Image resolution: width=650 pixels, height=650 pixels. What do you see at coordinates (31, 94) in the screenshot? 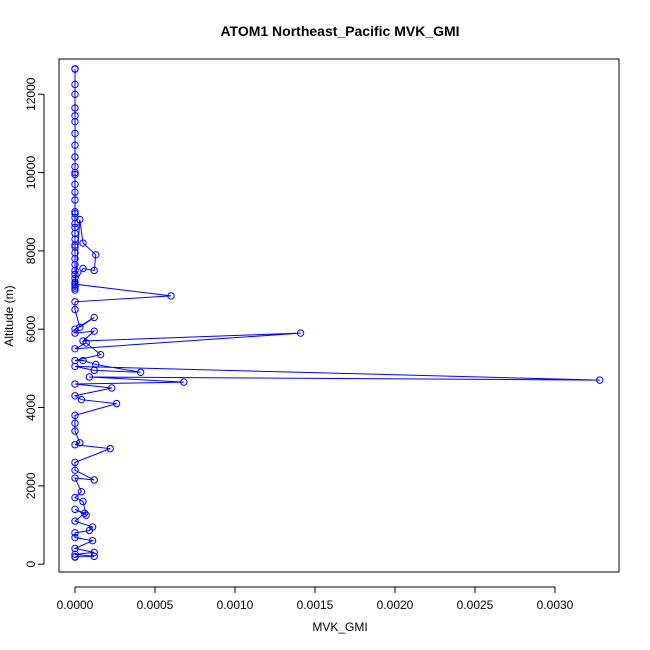
I see `y-tick-label: 12000` at bounding box center [31, 94].